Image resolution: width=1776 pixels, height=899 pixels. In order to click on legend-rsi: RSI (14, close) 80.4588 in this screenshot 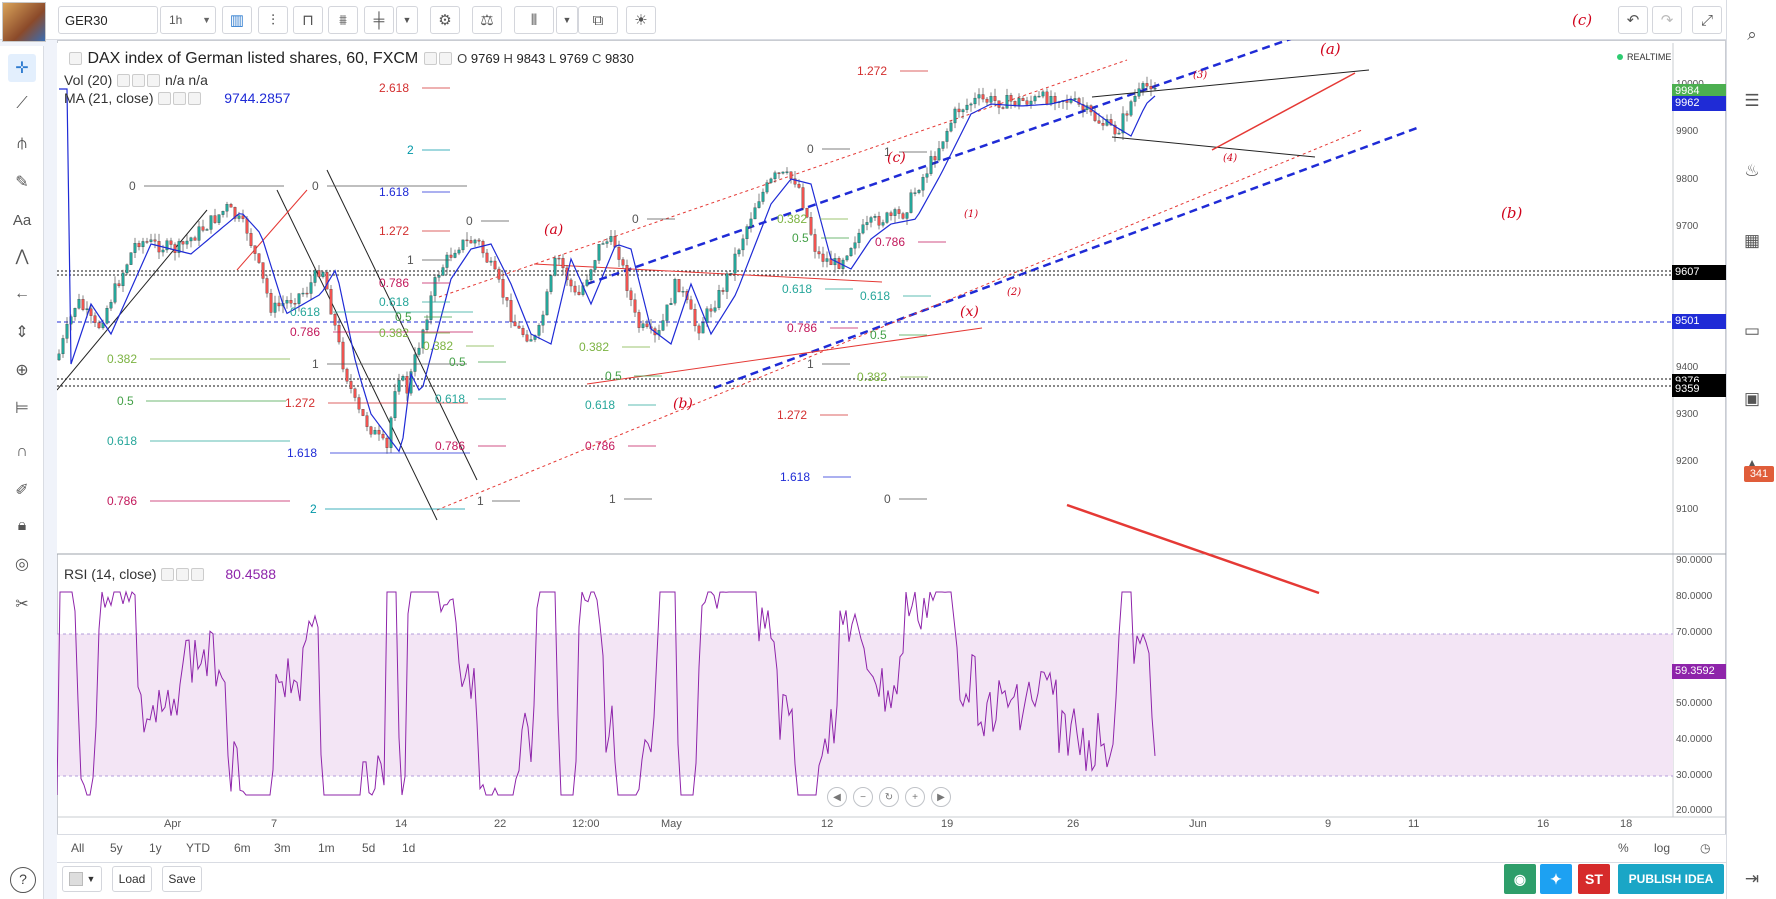, I will do `click(170, 574)`.